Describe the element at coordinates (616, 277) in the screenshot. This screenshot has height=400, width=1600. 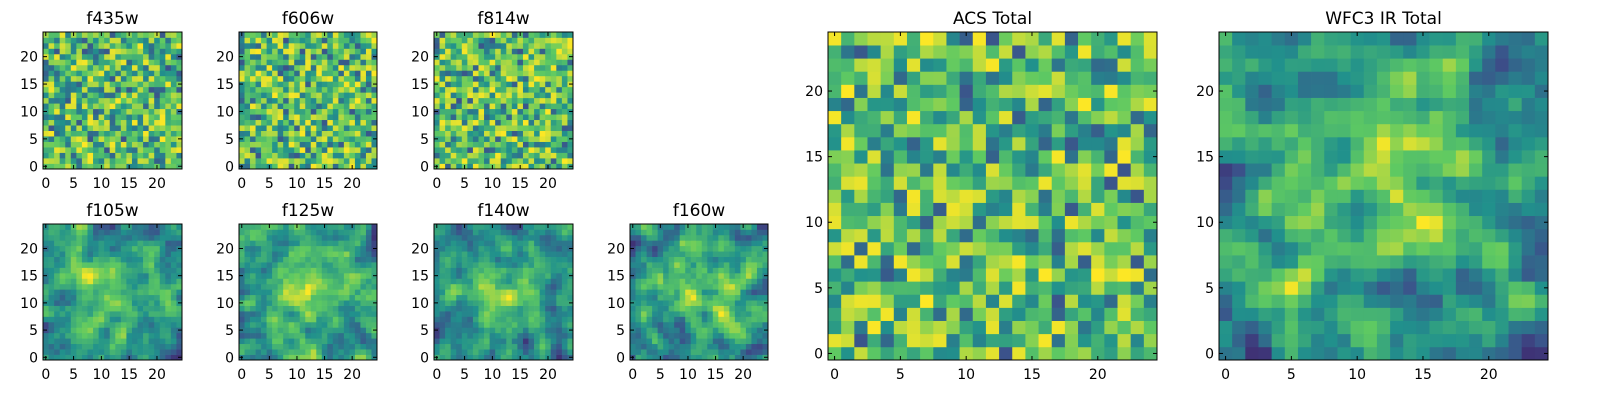
I see `y-tick-label: 15` at that location.